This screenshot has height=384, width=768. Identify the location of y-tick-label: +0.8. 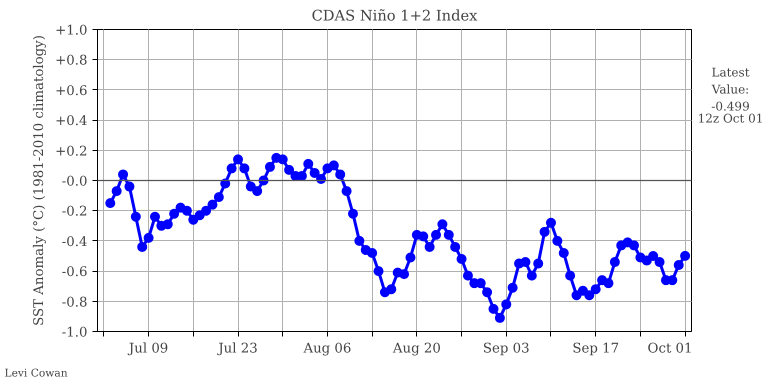
(71, 61).